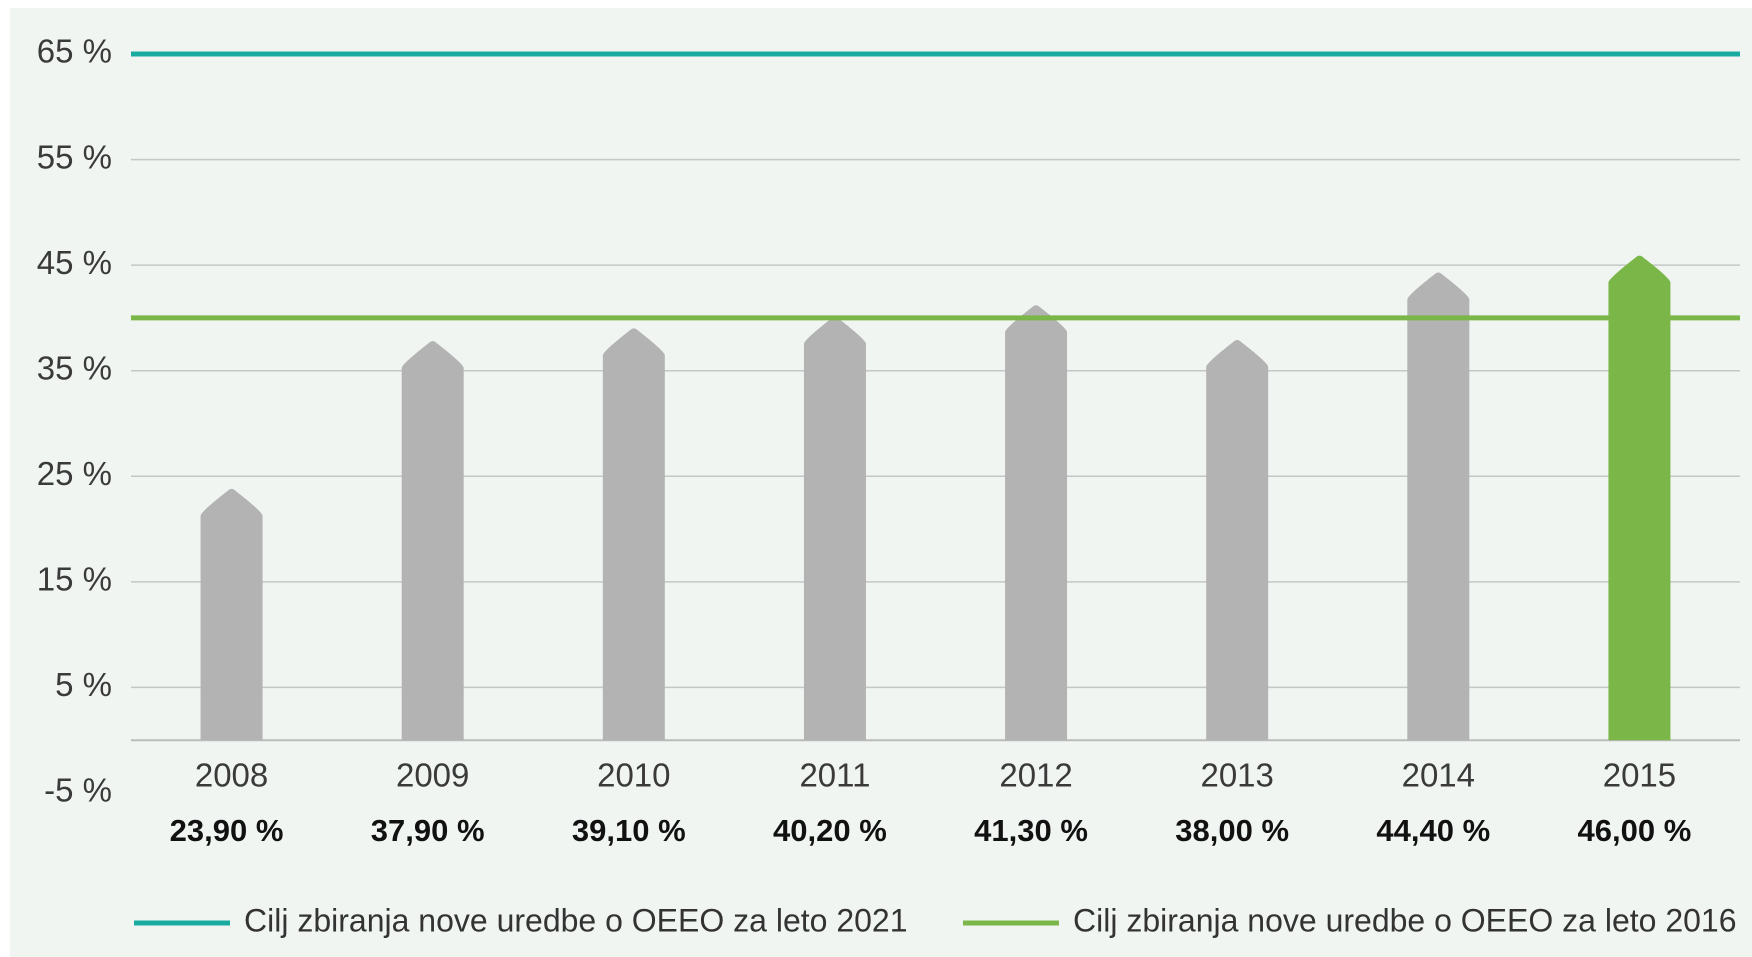 Image resolution: width=1752 pixels, height=957 pixels. Describe the element at coordinates (1438, 775) in the screenshot. I see `x-tick-label: 2014` at that location.